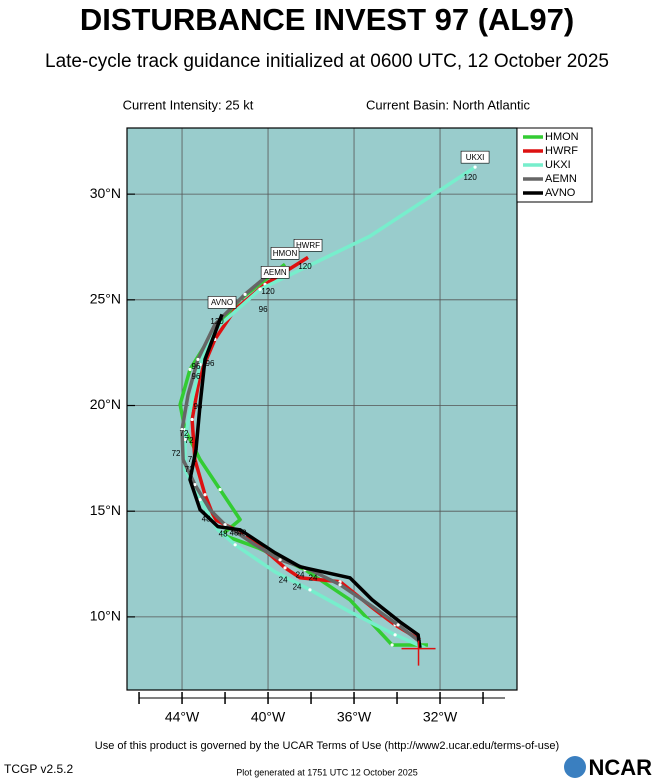 The width and height of the screenshot is (655, 780). Describe the element at coordinates (188, 104) in the screenshot. I see `intensity: Current Intensity: 25 kt` at that location.